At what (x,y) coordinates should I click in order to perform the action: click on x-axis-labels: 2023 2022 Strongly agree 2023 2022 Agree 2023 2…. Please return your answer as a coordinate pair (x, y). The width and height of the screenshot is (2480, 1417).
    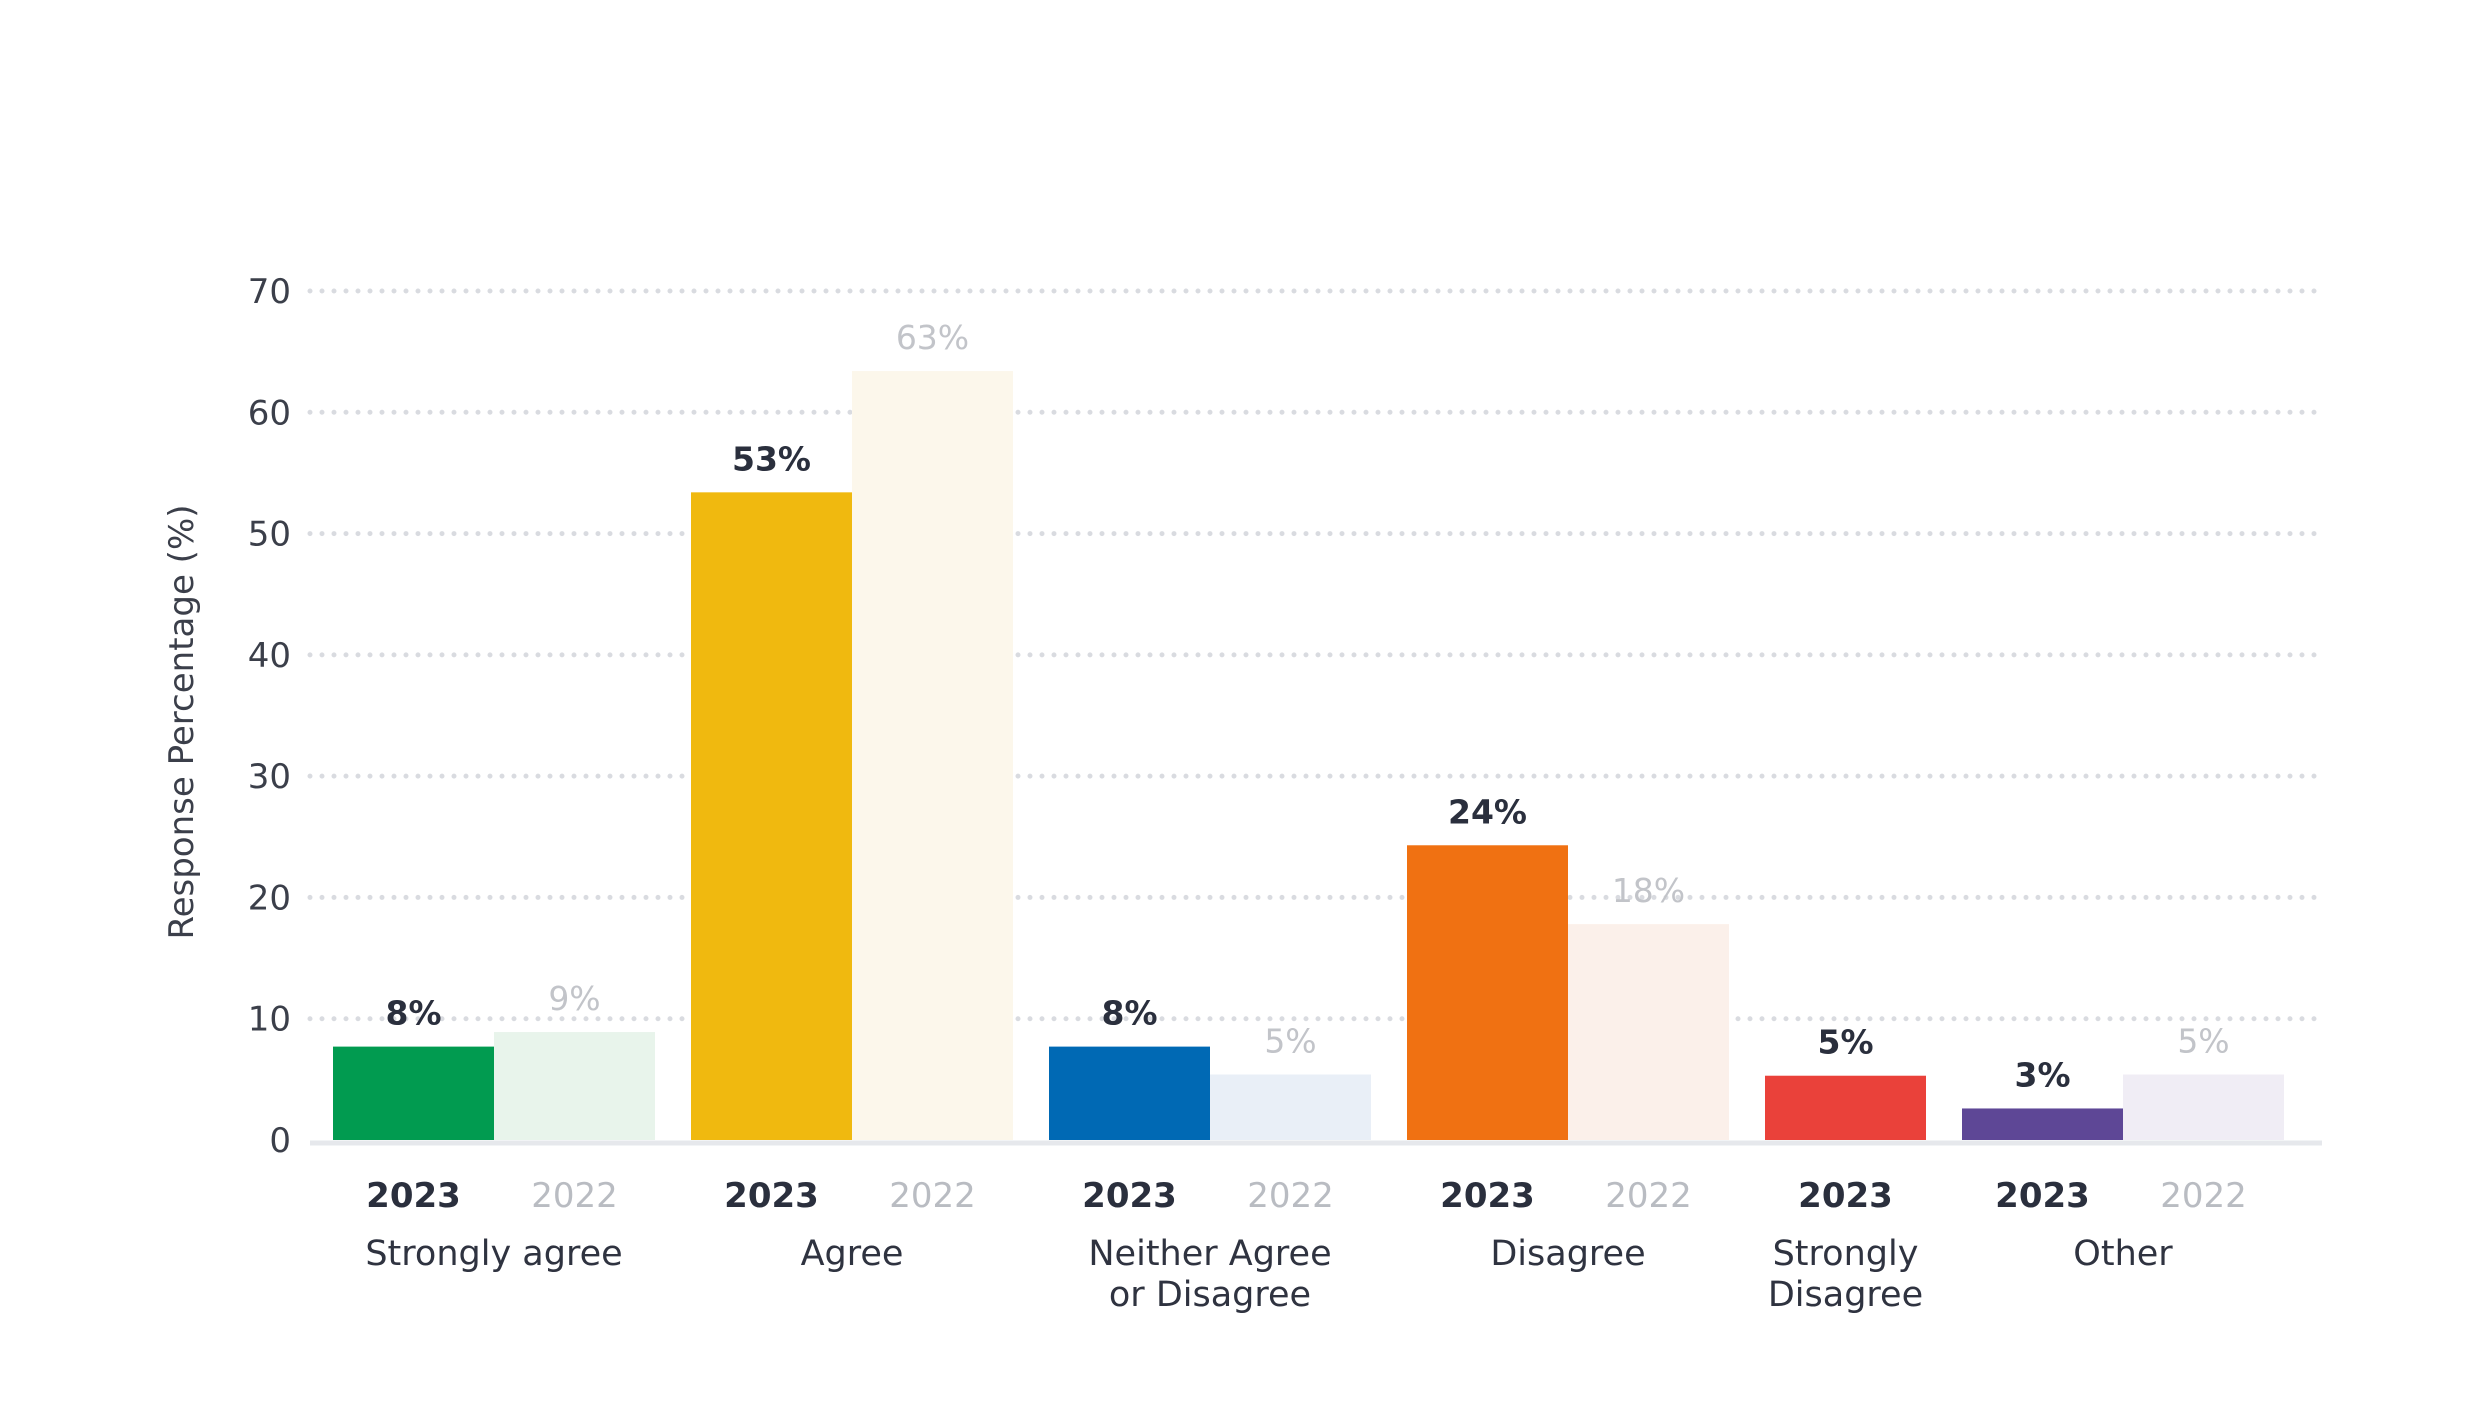
    Looking at the image, I should click on (1305, 1245).